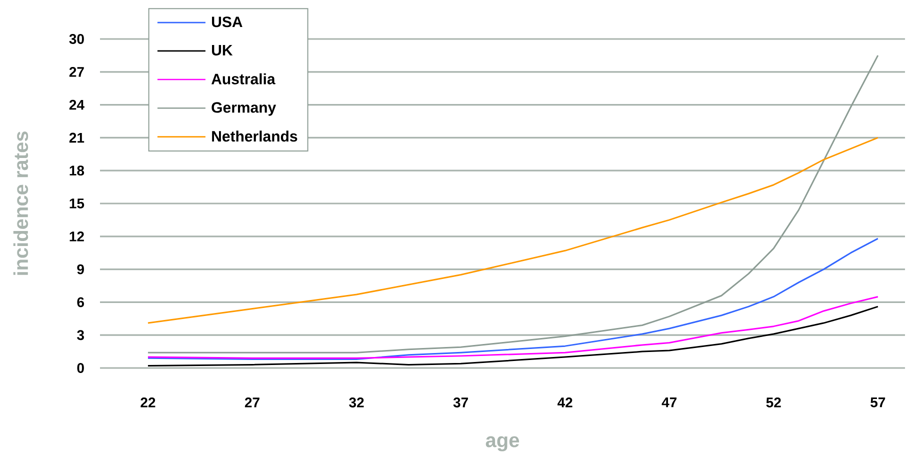 Image resolution: width=918 pixels, height=463 pixels. I want to click on x-tick-label: 47, so click(669, 403).